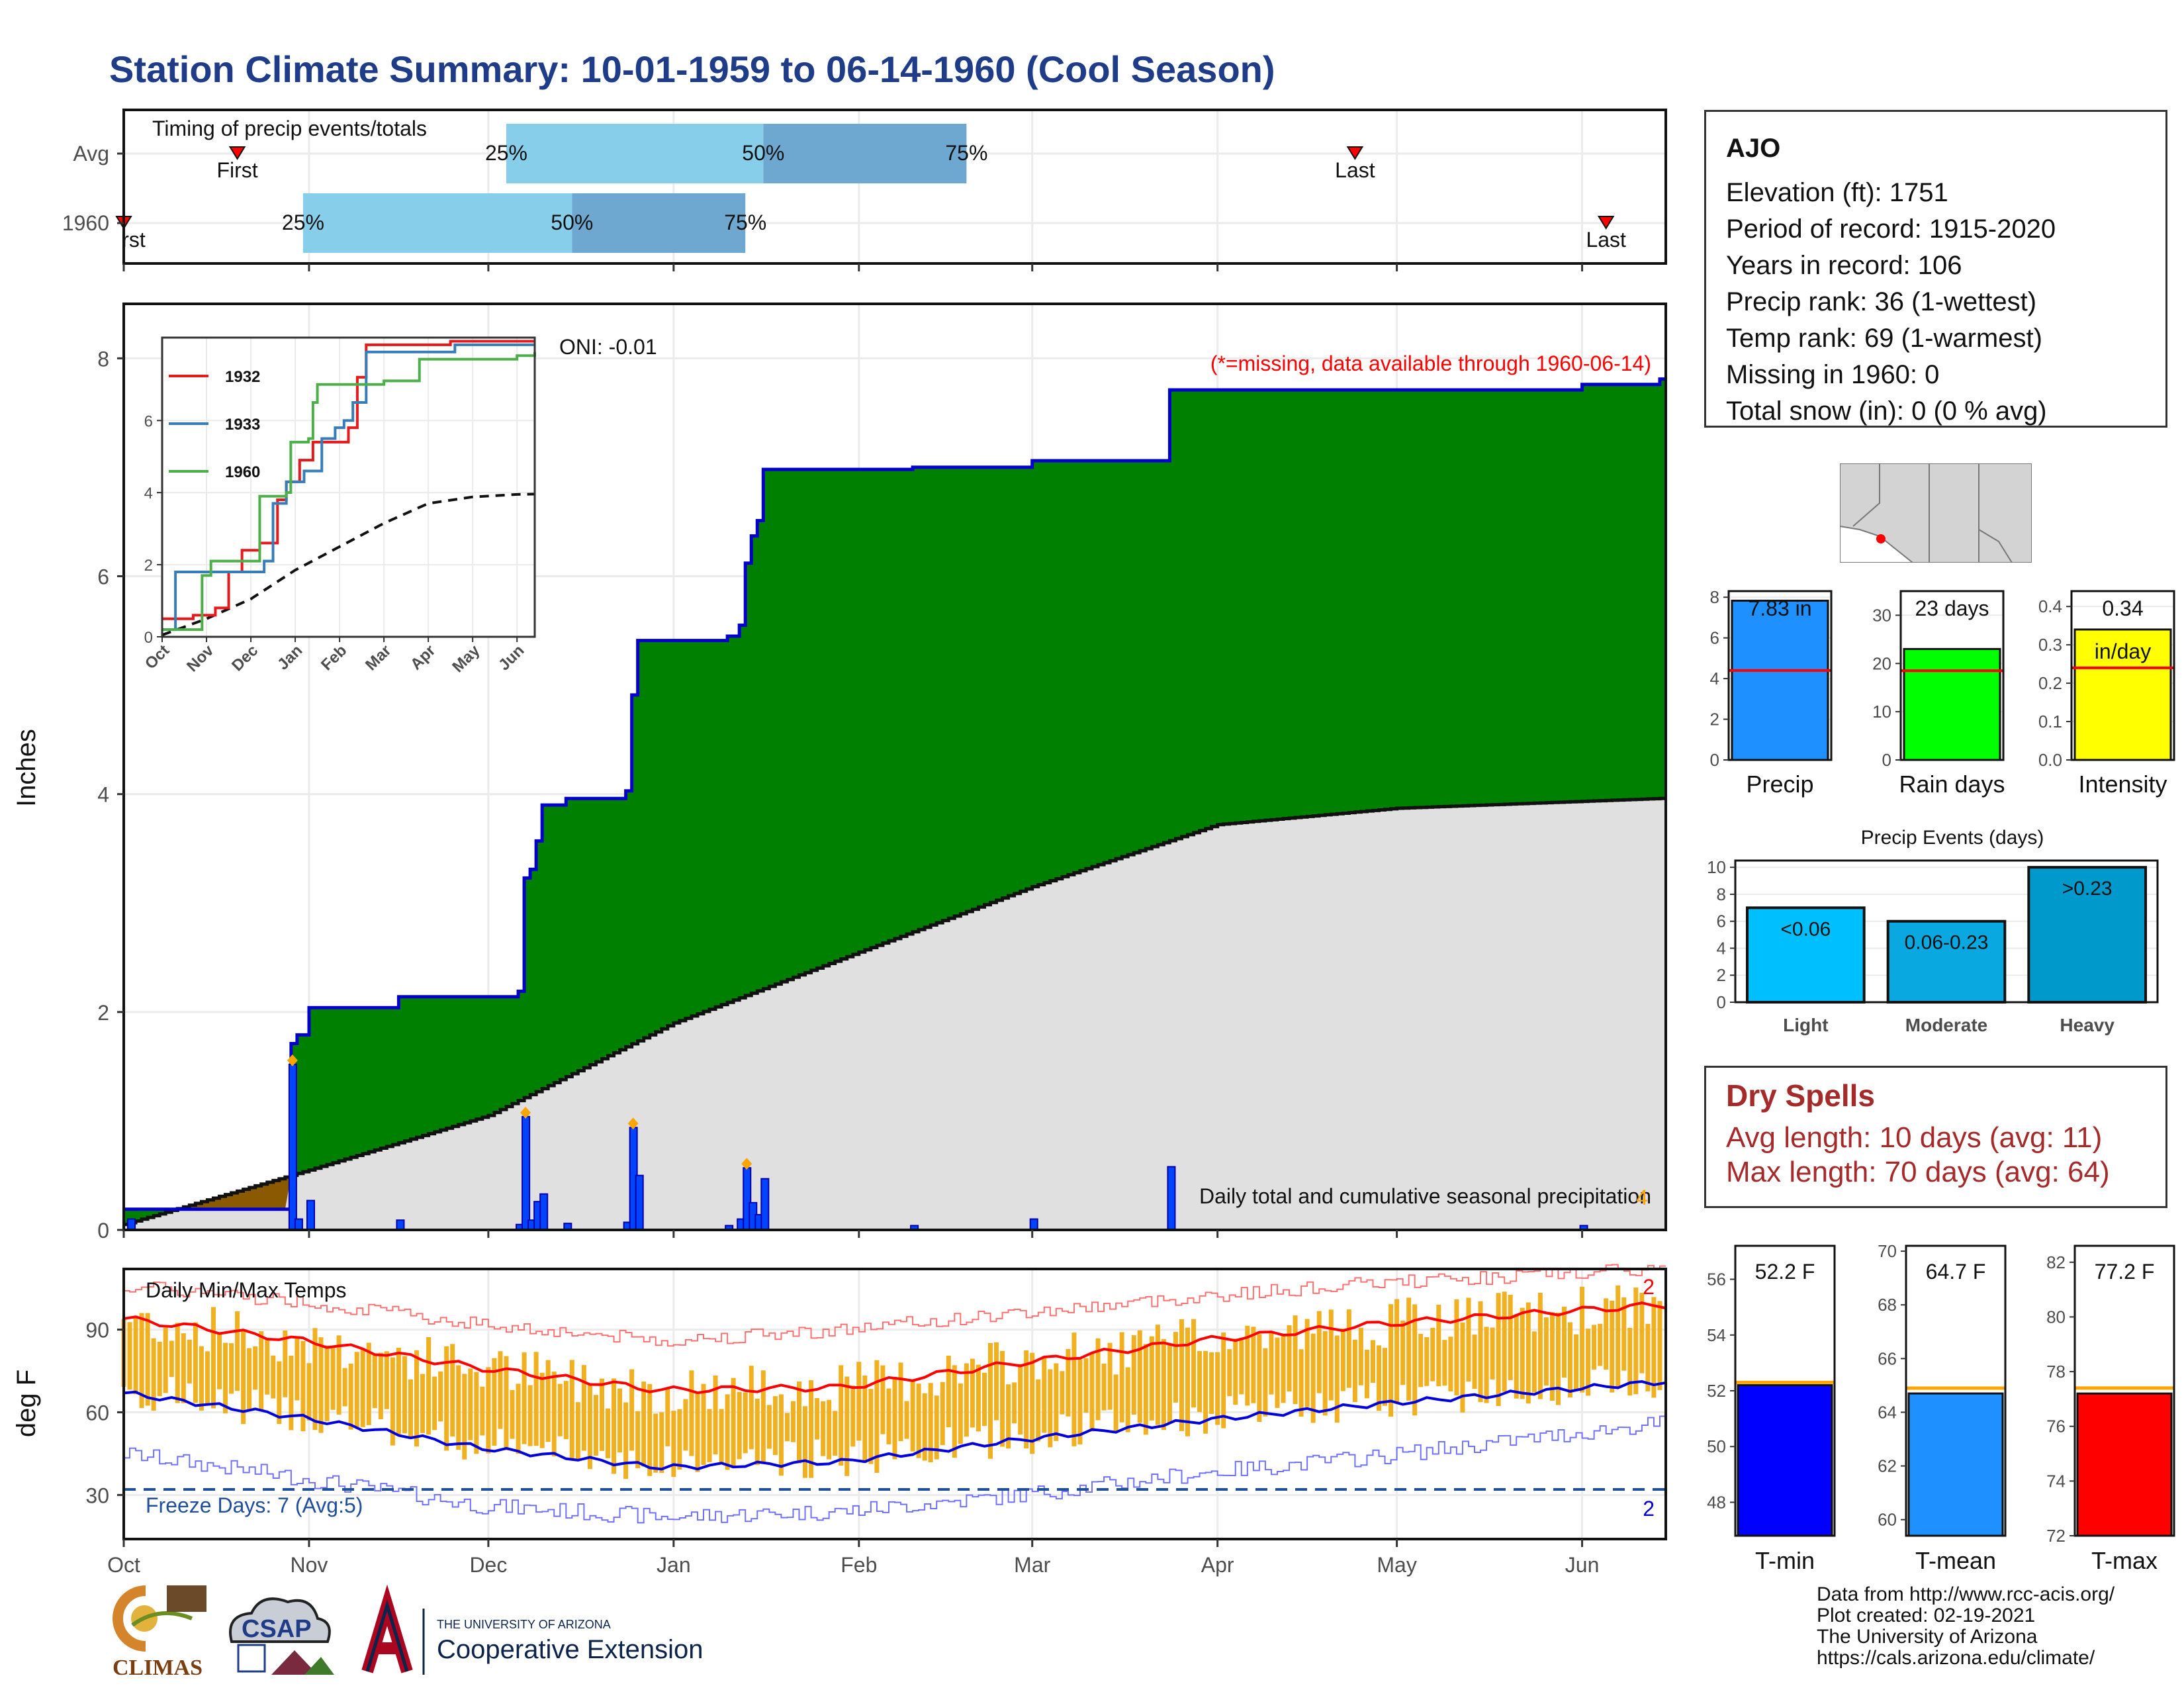 The width and height of the screenshot is (2184, 1688). Describe the element at coordinates (1806, 1025) in the screenshot. I see `precip-events-category-label: Light` at that location.